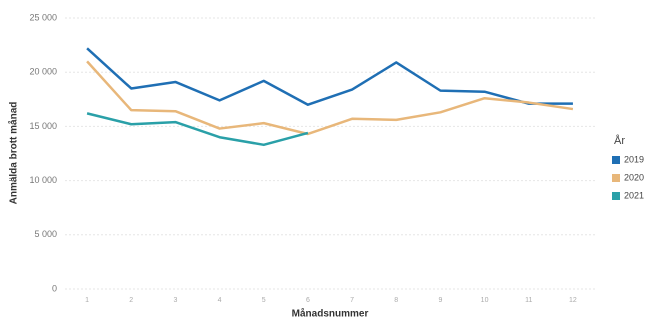  I want to click on x-tick-label: 6, so click(308, 300).